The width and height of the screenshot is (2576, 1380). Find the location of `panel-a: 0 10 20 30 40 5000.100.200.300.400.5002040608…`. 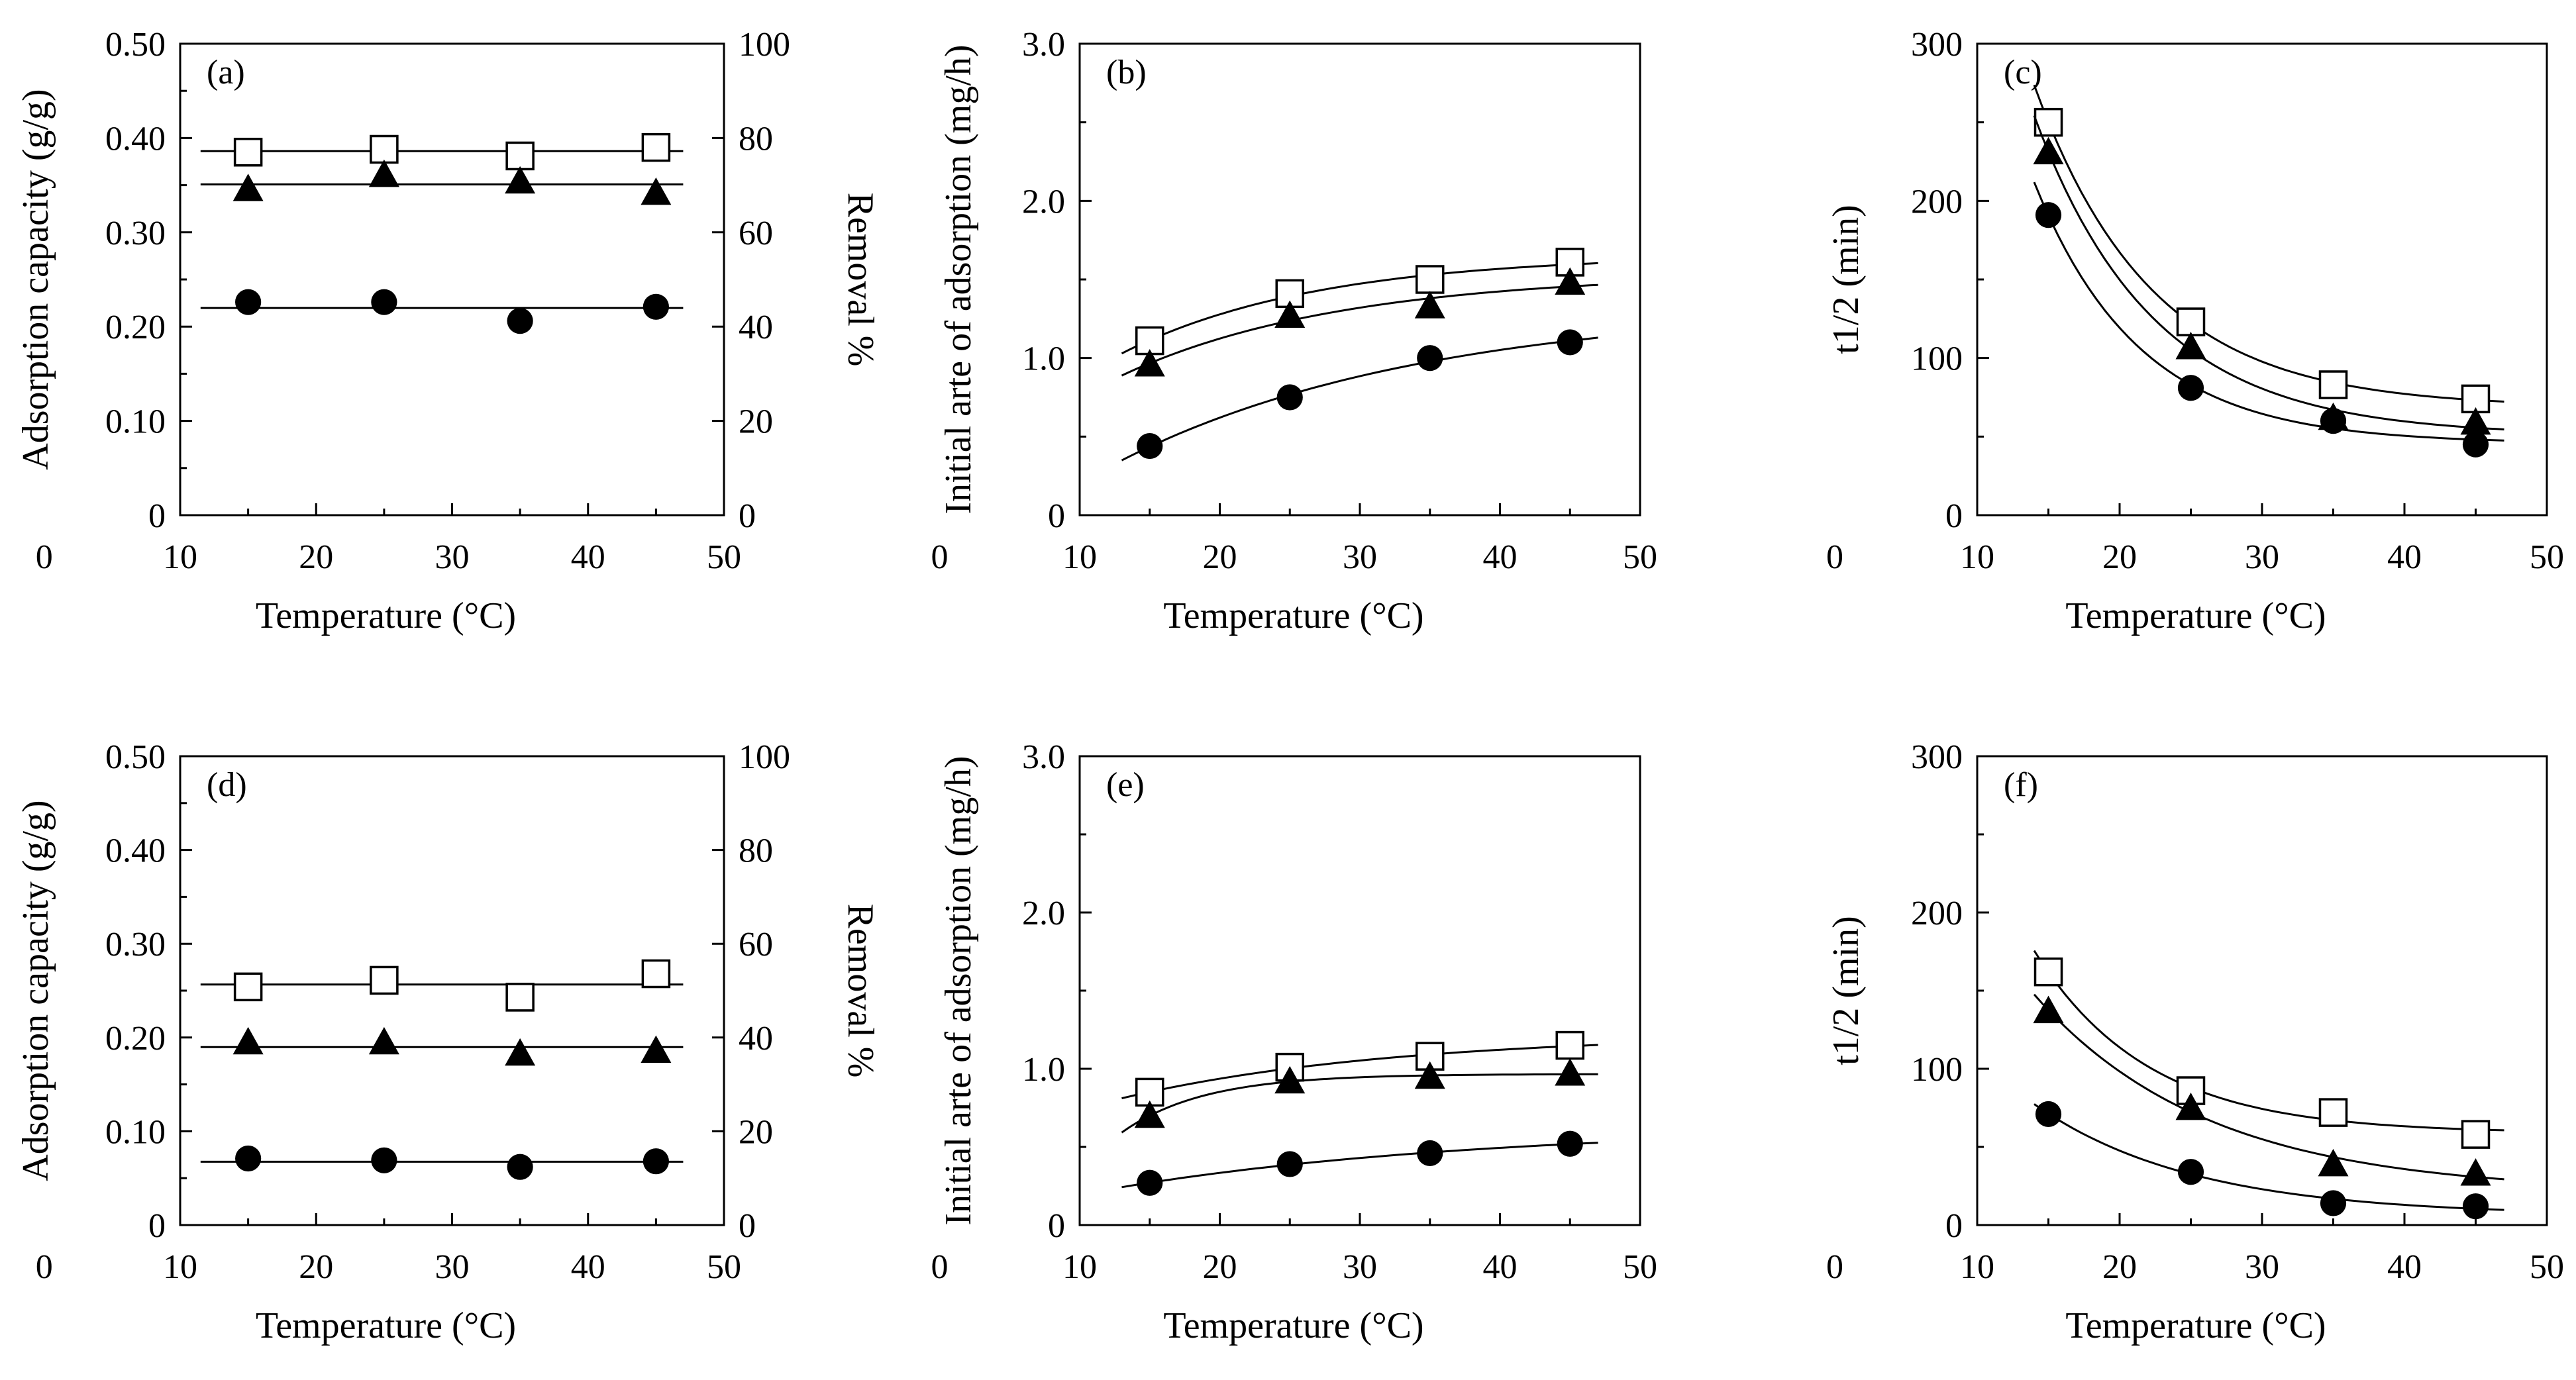

panel-a: 0 10 20 30 40 5000.100.200.300.400.5002040608… is located at coordinates (448, 331).